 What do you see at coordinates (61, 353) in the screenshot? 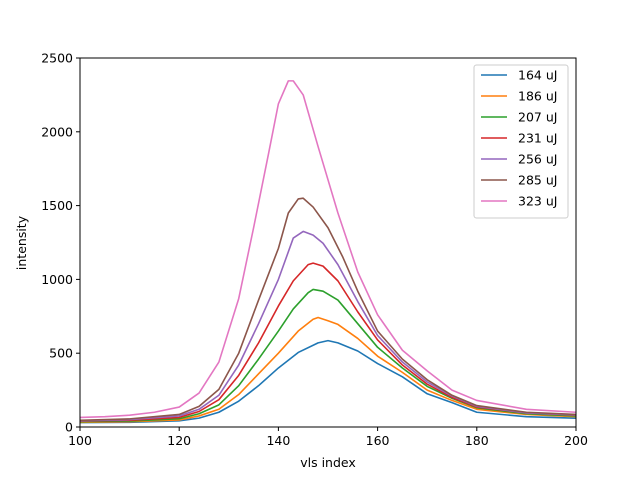
I see `y-tick-label-1: 500` at bounding box center [61, 353].